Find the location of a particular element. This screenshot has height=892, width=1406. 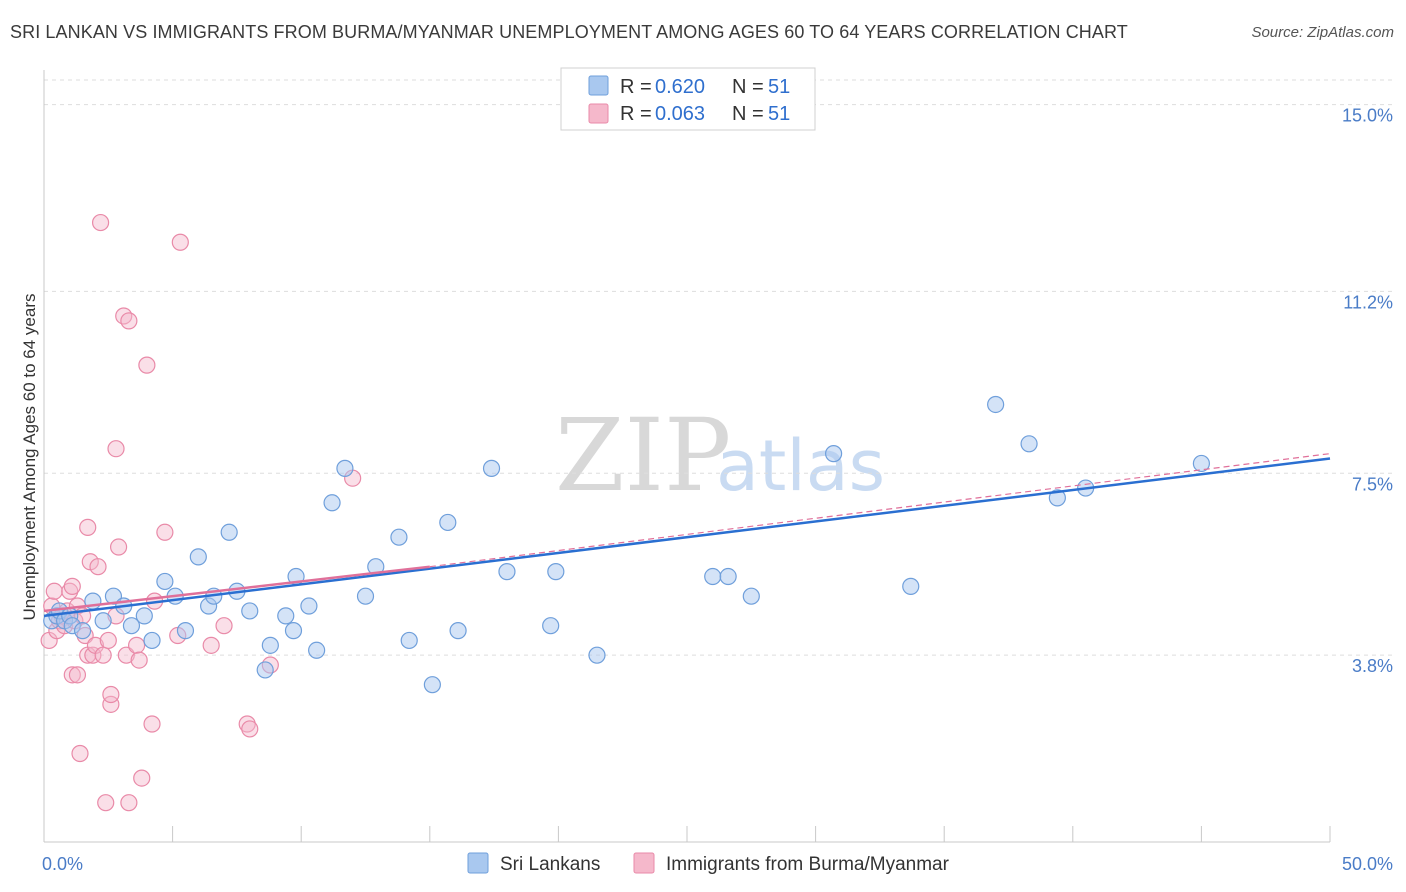

y-axis-label: Unemployment Among Ages 60 to 64 years is located at coordinates (29, 457).